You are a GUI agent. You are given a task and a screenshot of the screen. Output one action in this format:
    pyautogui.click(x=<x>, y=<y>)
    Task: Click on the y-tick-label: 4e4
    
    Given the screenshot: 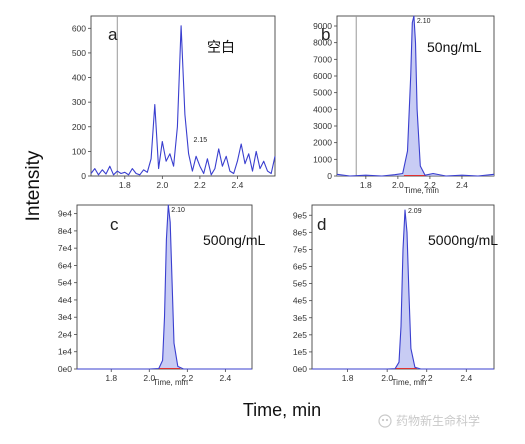 What is the action you would take?
    pyautogui.click(x=65, y=300)
    